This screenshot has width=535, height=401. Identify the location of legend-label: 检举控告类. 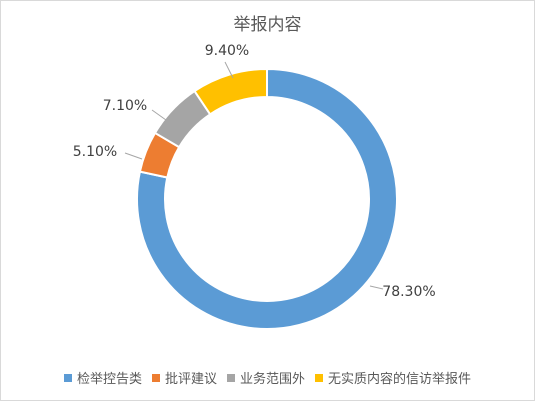
(109, 379).